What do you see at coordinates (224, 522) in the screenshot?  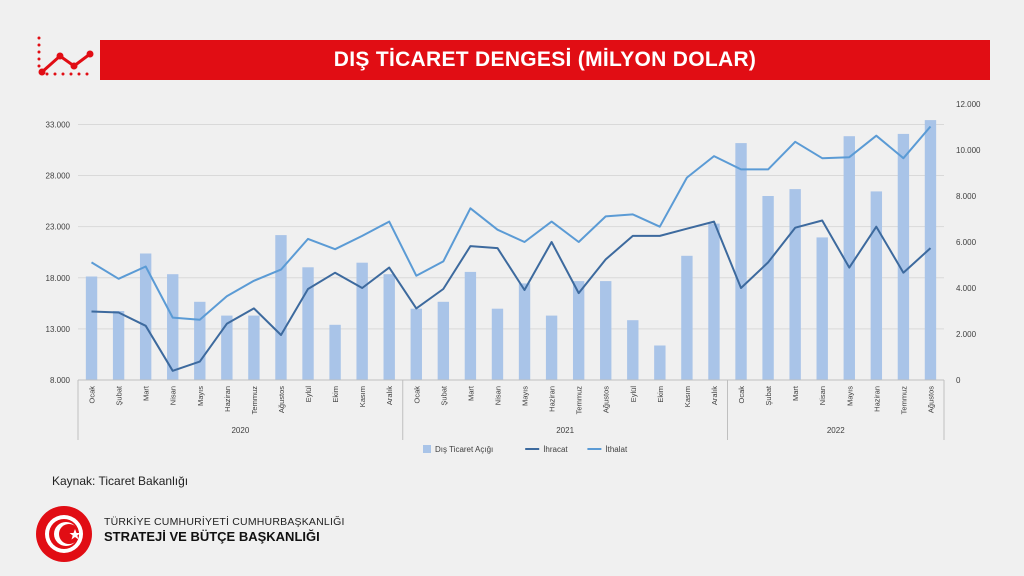 I see `org-line-1: TÜRKİYE CUMHURİYETİ CUMHURBAŞKANLIĞI` at bounding box center [224, 522].